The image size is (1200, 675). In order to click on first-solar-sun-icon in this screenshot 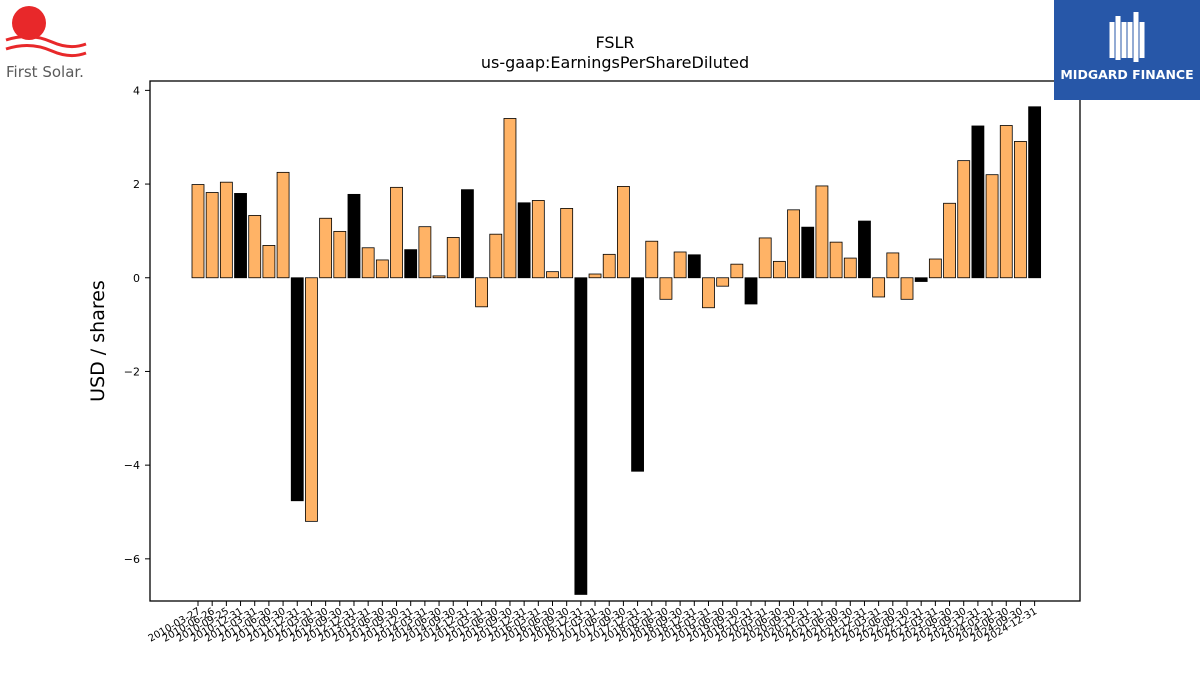, I will do `click(46, 32)`.